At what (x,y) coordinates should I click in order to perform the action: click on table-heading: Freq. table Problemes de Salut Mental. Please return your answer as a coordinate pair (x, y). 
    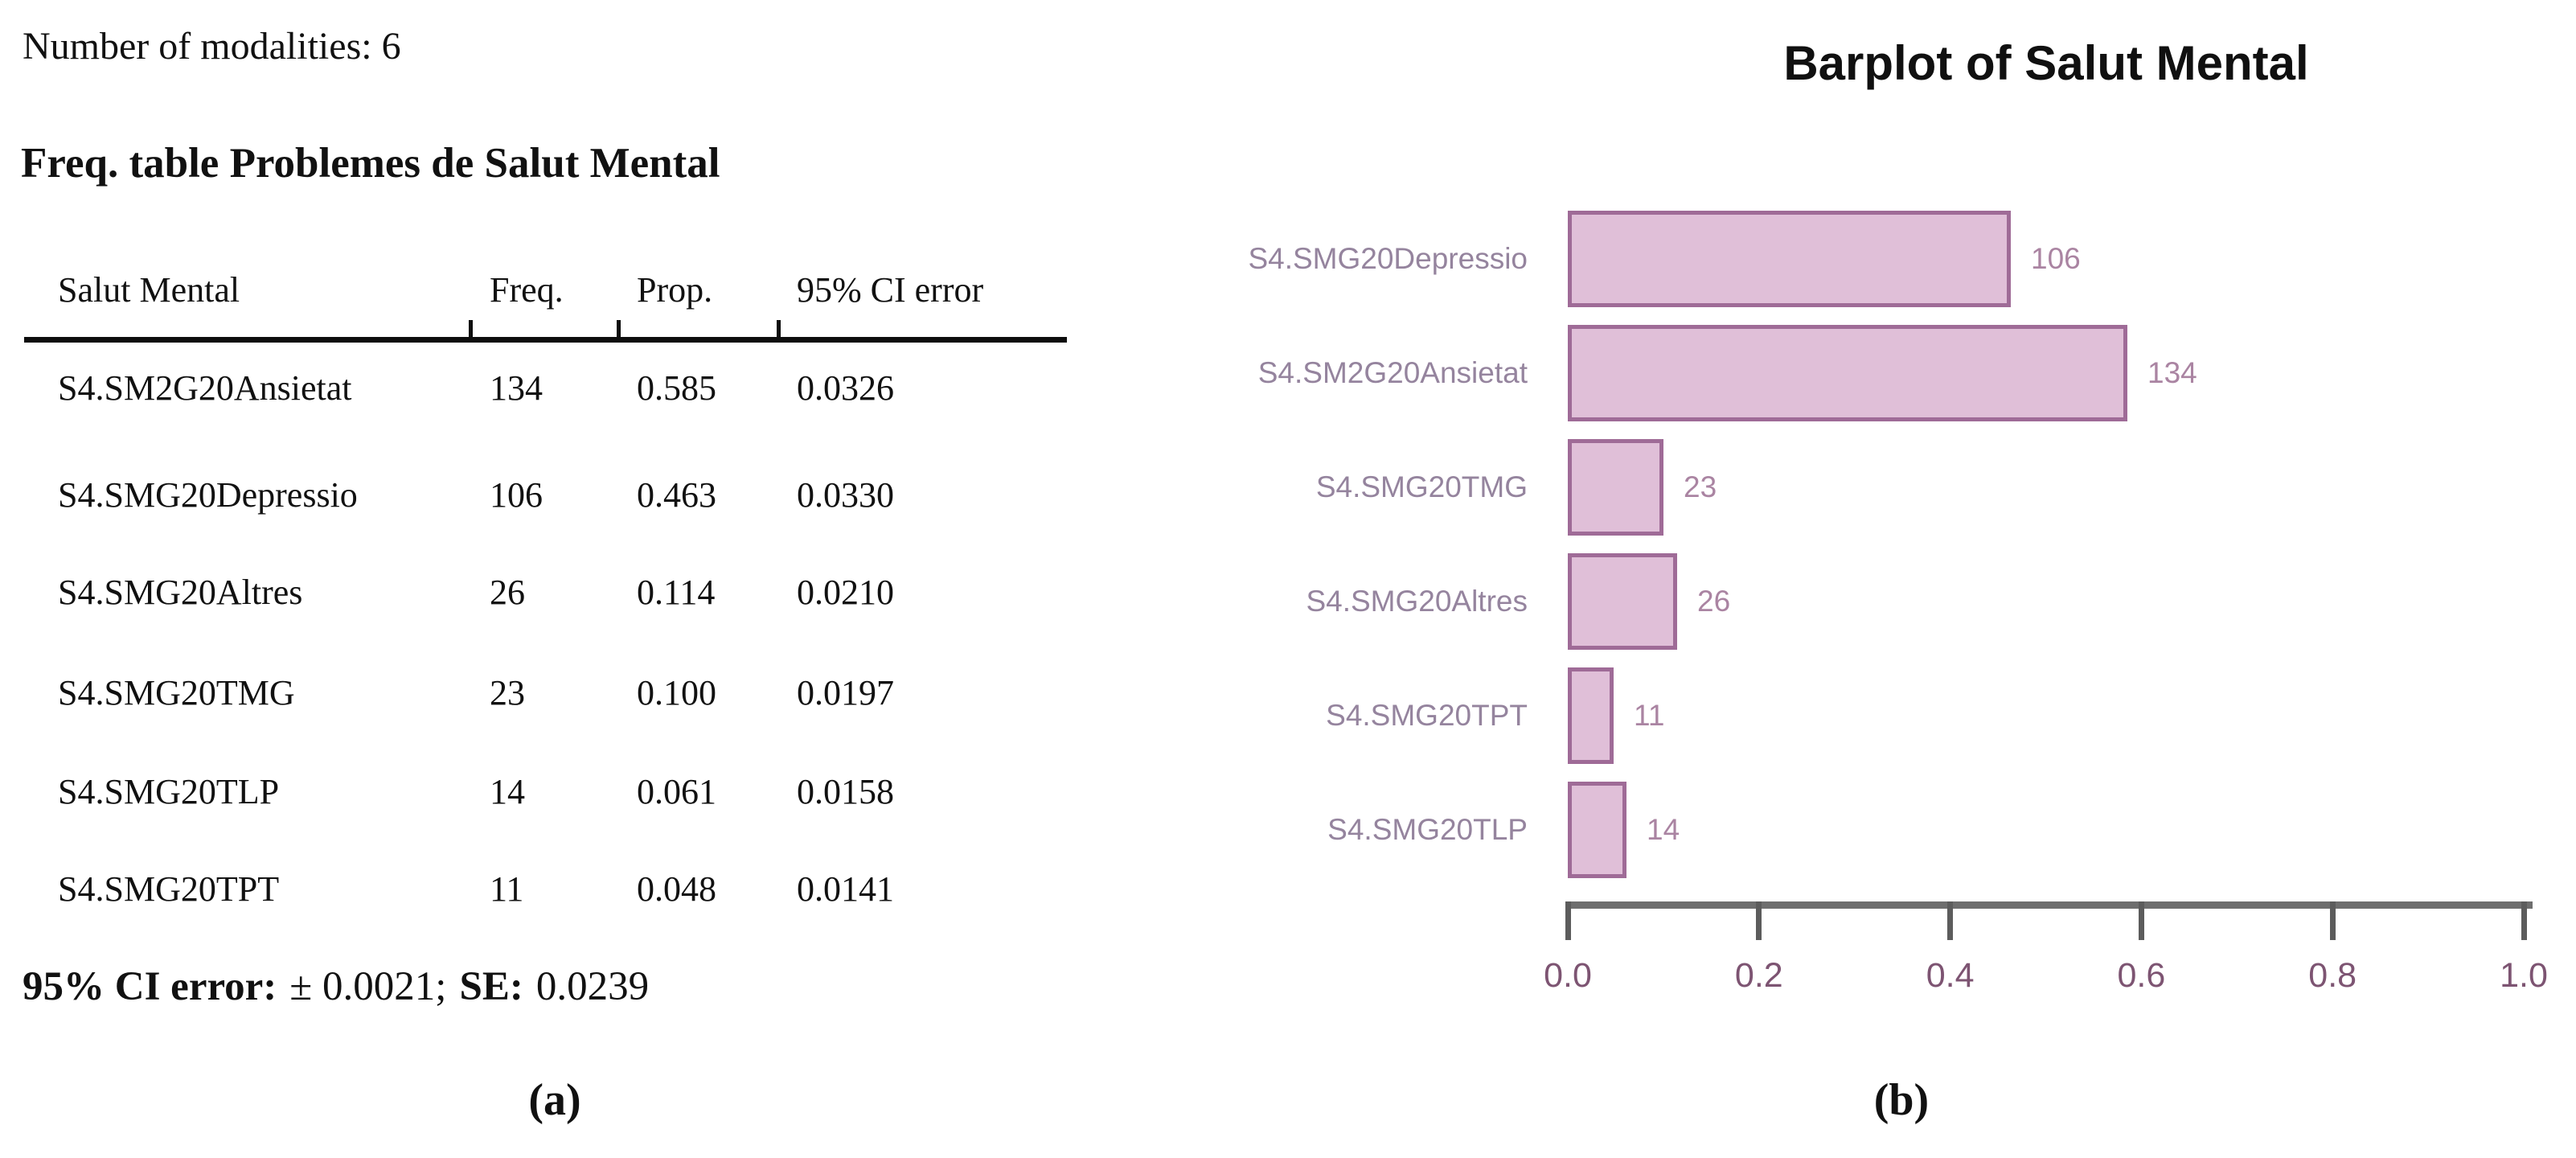
    Looking at the image, I should click on (370, 163).